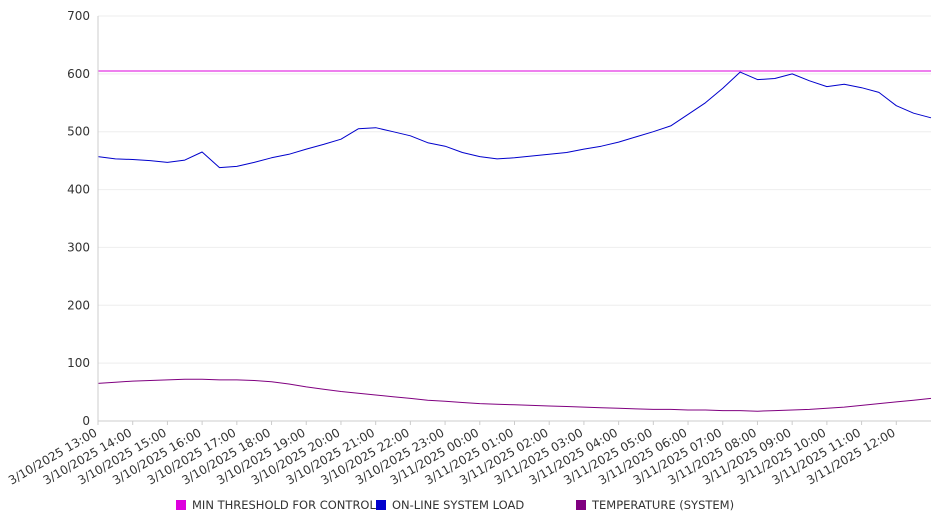 The height and width of the screenshot is (526, 946). What do you see at coordinates (663, 505) in the screenshot?
I see `legend-label-temperature: TEMPERATURE (SYSTEM)` at bounding box center [663, 505].